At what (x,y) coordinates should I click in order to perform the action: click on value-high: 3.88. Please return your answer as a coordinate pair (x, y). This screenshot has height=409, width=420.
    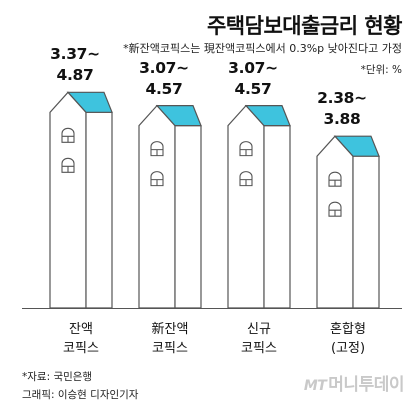
    Looking at the image, I should click on (342, 119).